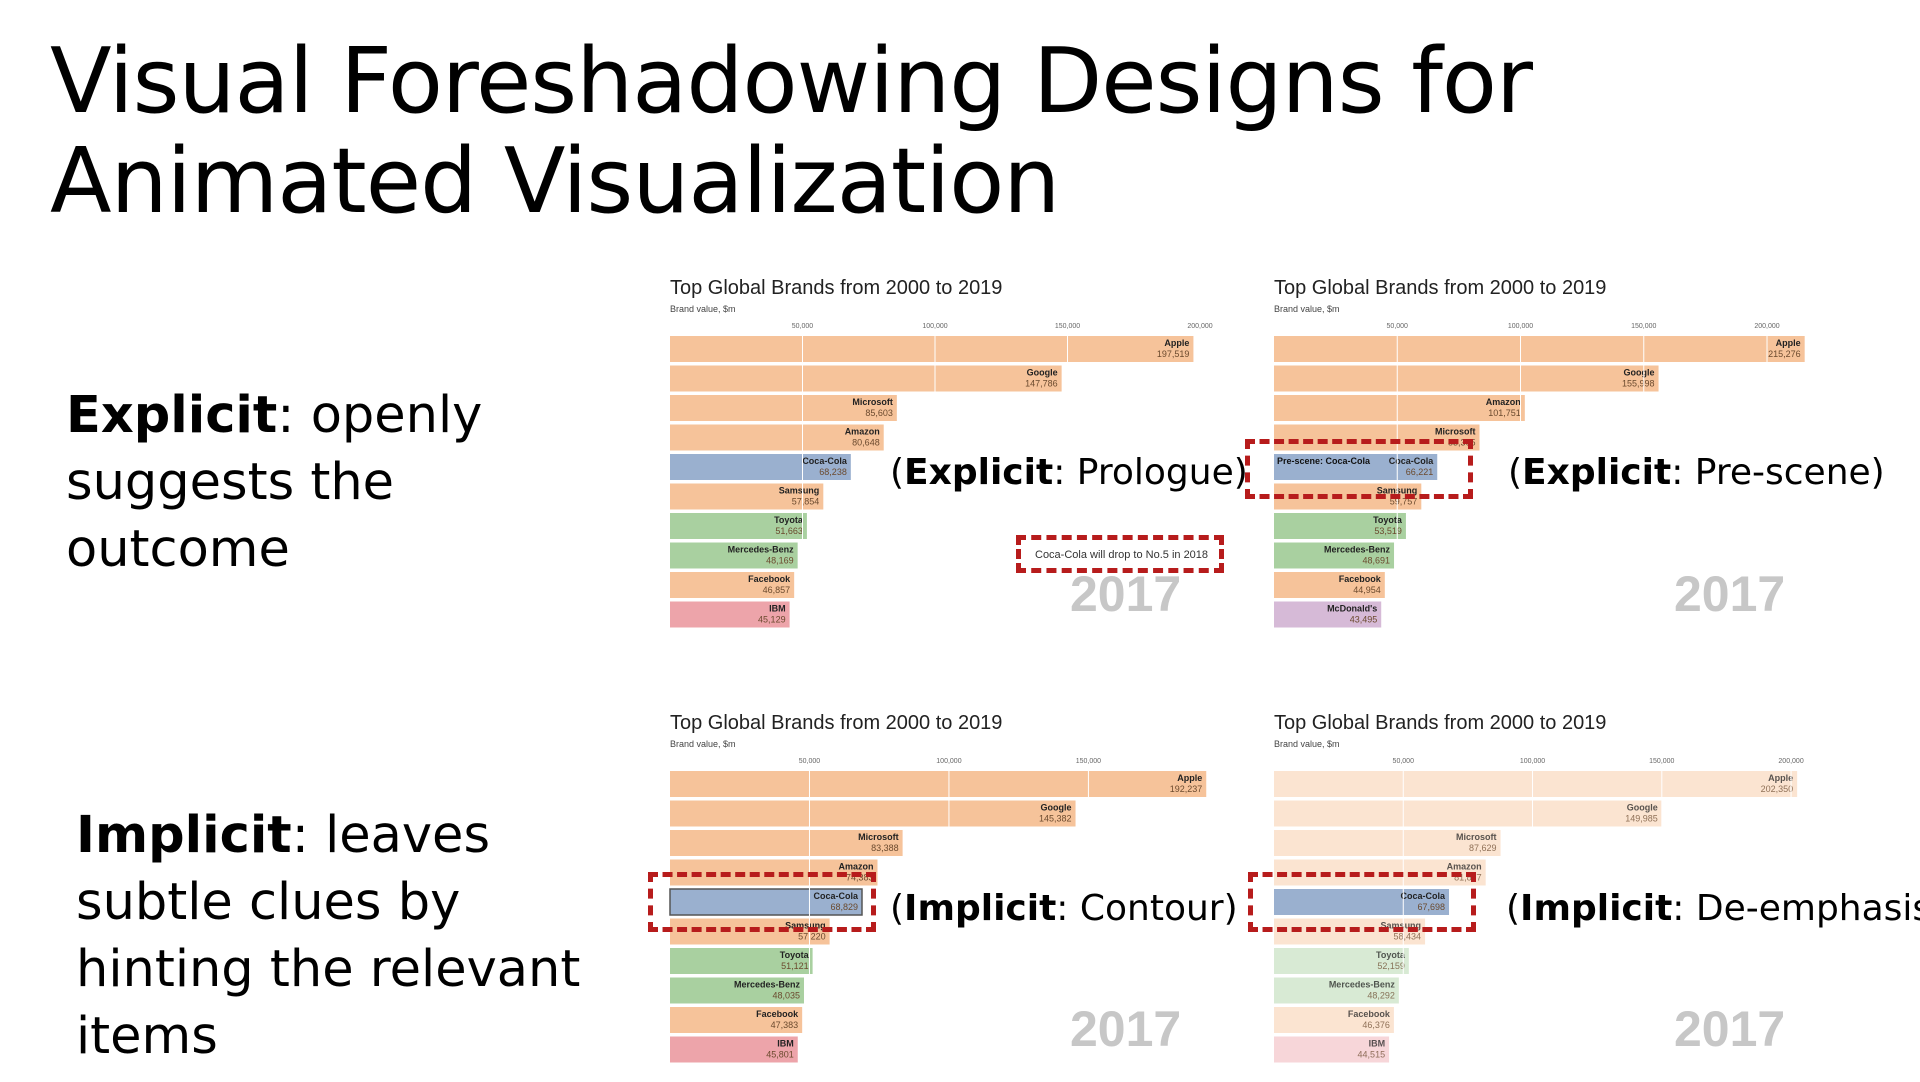 The width and height of the screenshot is (1920, 1082). I want to click on bar-name-label: McDonald's, so click(1352, 609).